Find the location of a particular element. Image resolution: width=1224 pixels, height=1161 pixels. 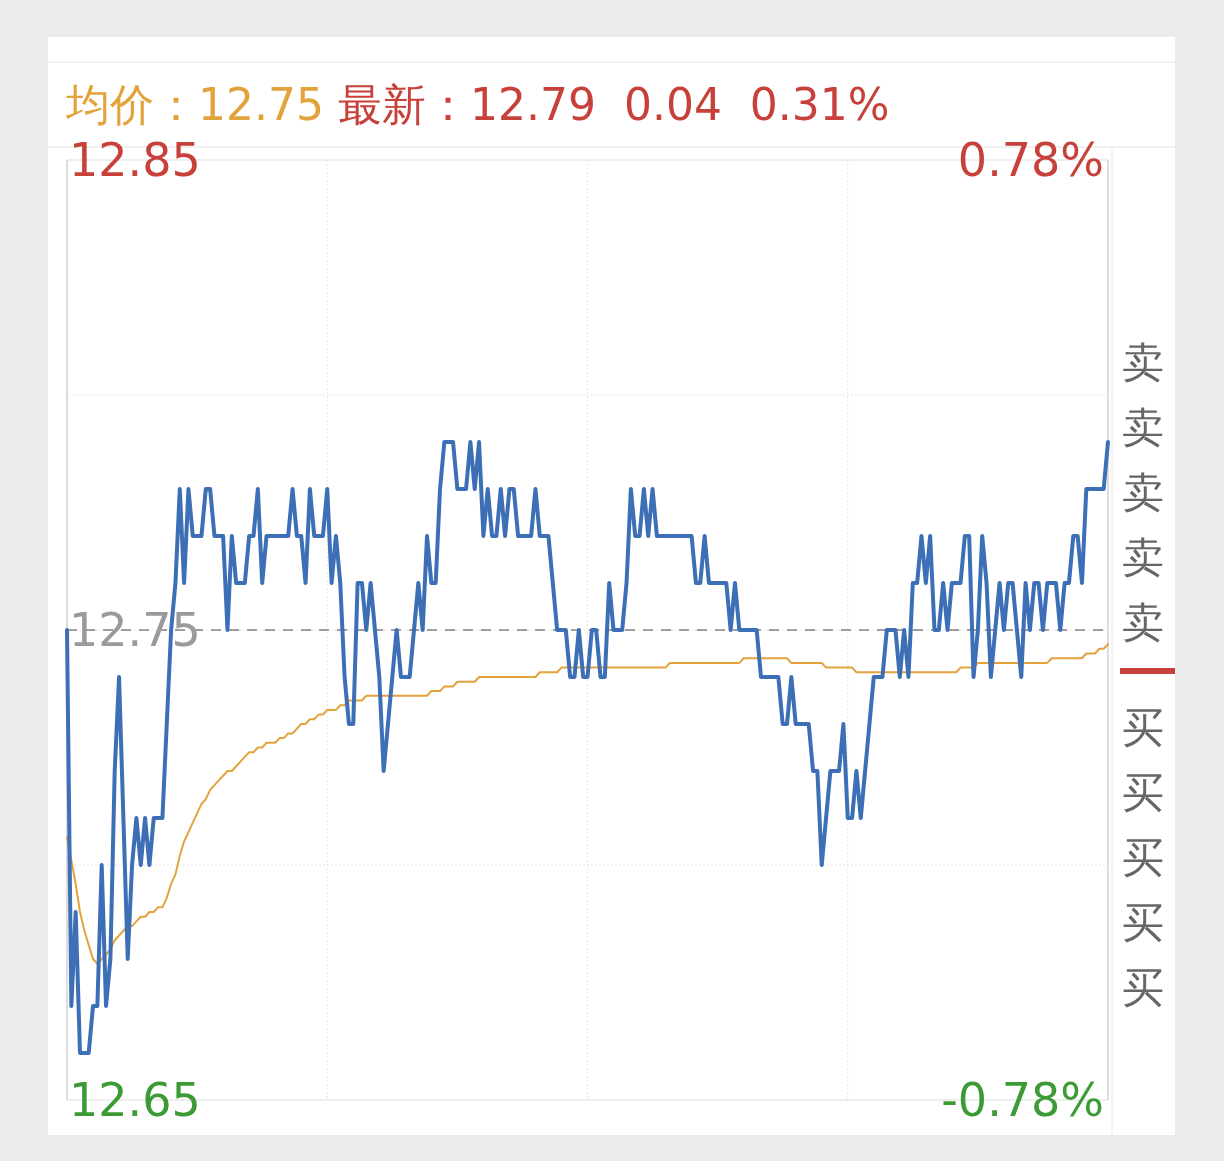

chart-subtitle: 最新：12.79 0.04 0.31% is located at coordinates (613, 104).